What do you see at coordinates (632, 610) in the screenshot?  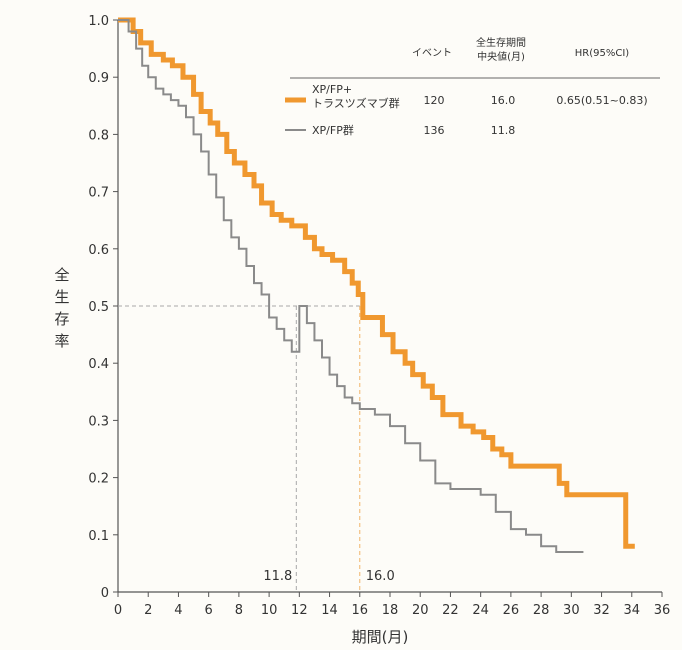 I see `x-tick-label: 34` at bounding box center [632, 610].